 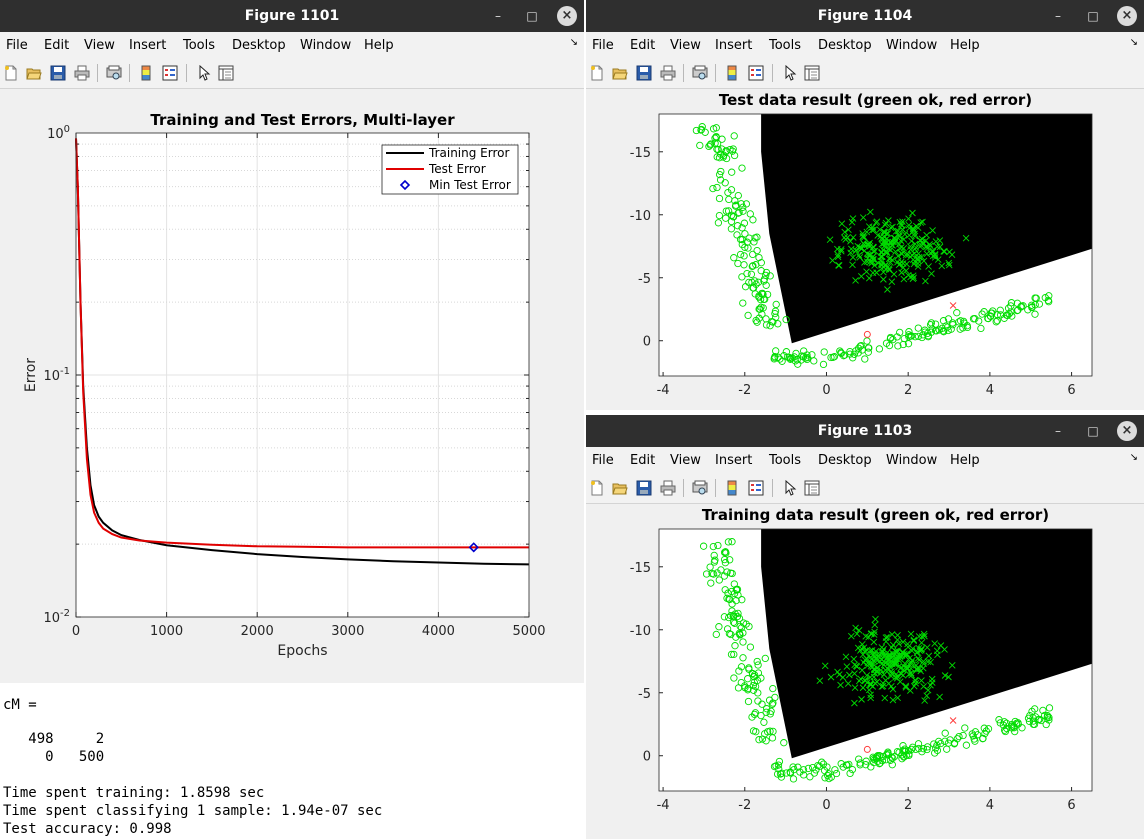 What do you see at coordinates (865, 431) in the screenshot?
I see `title-bar: Figure 1103 – □ ×` at bounding box center [865, 431].